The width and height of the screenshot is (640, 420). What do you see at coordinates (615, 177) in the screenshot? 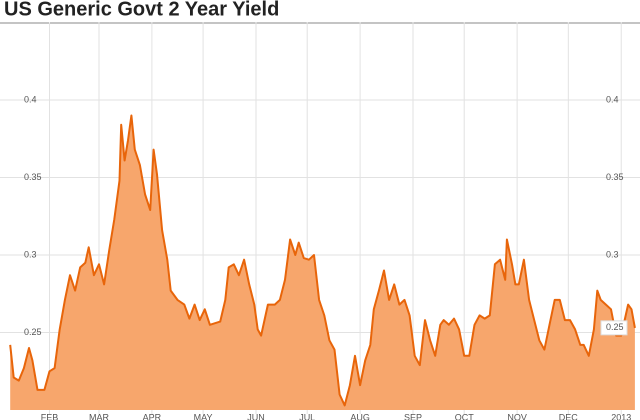
I see `y-tick-label-right: 0.35` at bounding box center [615, 177].